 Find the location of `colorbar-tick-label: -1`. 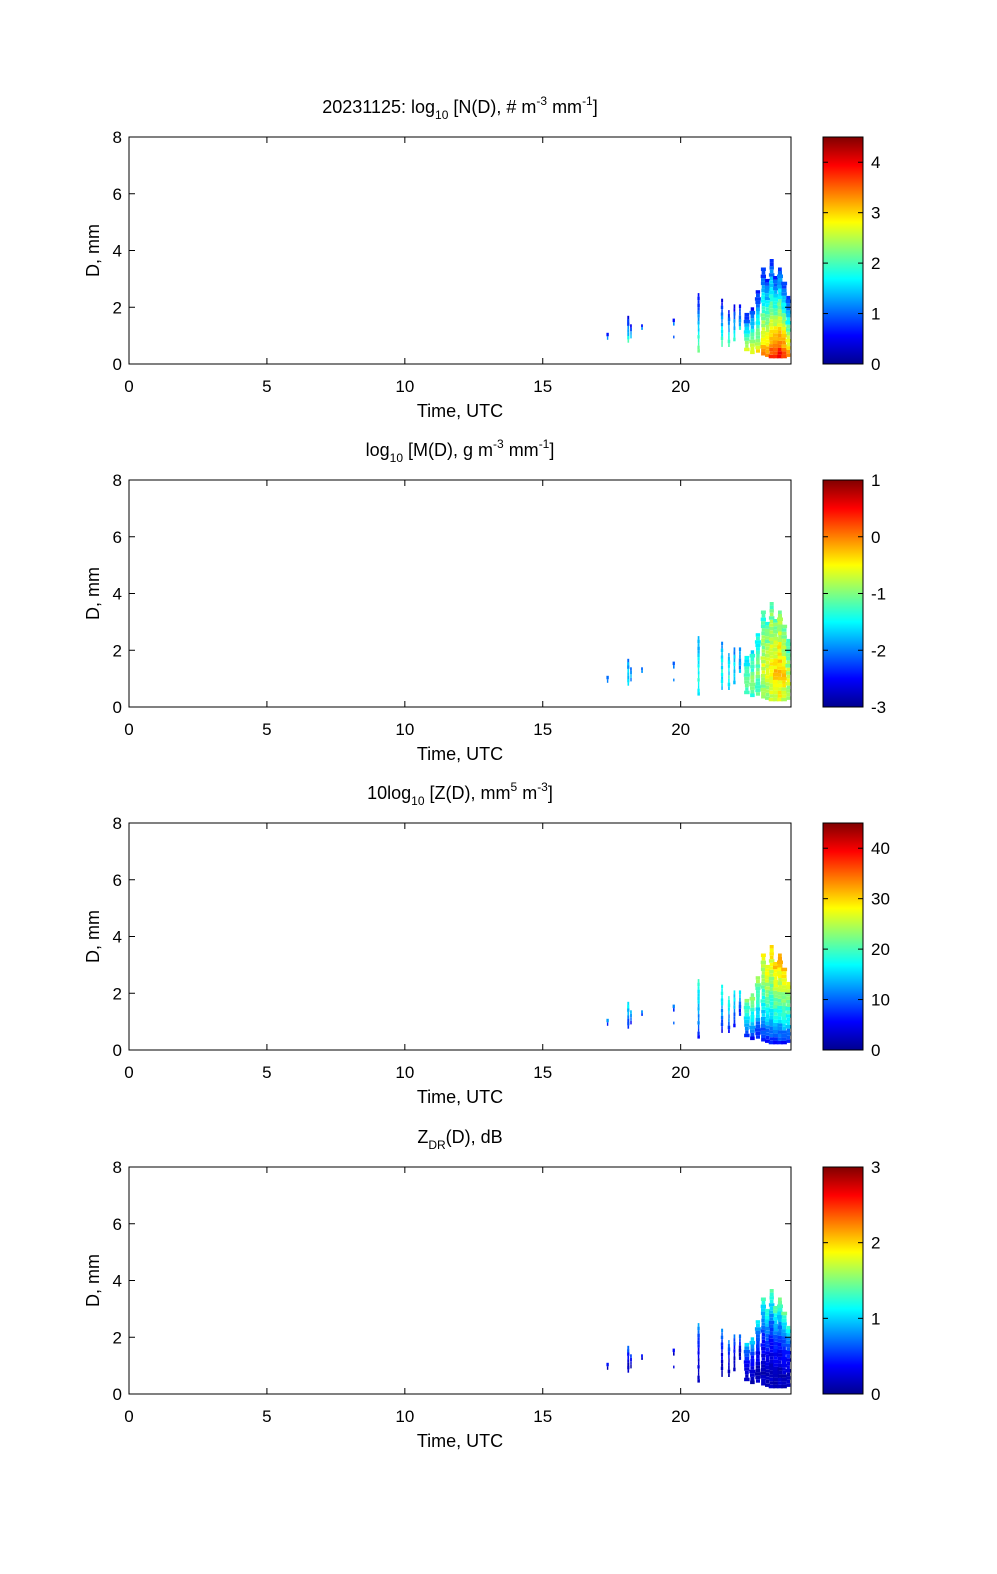

colorbar-tick-label: -1 is located at coordinates (878, 594).